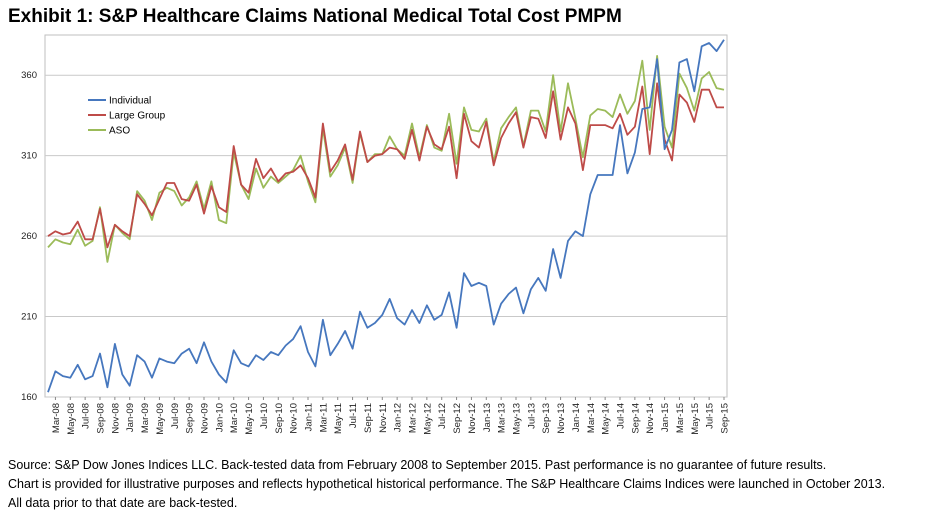 Image resolution: width=944 pixels, height=518 pixels. Describe the element at coordinates (531, 416) in the screenshot. I see `x-tick-label: Jul-13` at that location.